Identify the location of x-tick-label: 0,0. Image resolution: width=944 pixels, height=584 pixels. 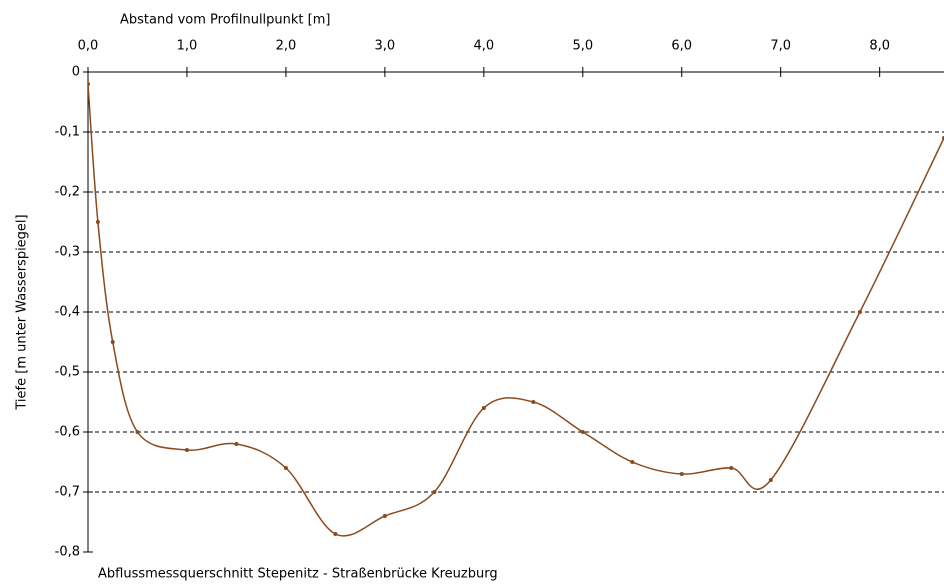
(88, 46).